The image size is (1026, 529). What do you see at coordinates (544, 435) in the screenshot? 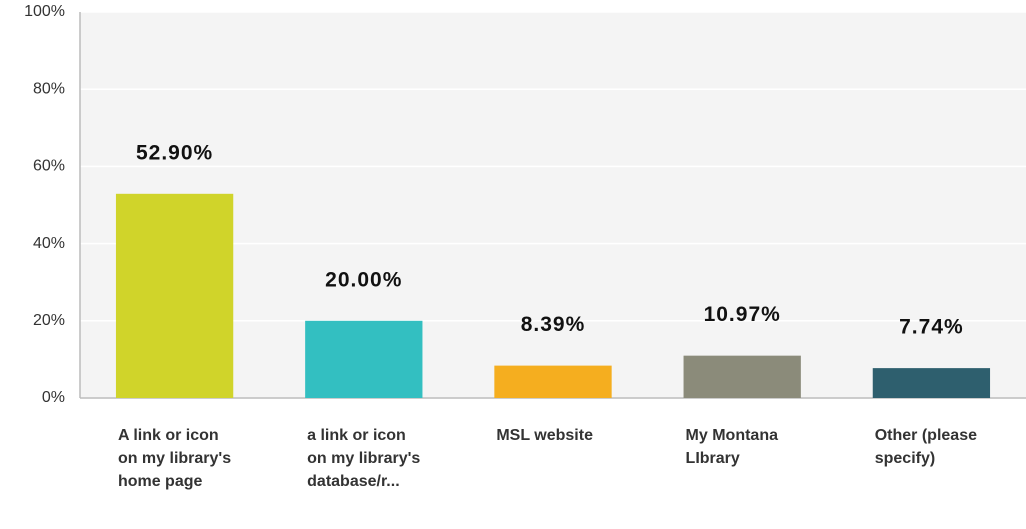
I see `x-tick-label: MSL website` at bounding box center [544, 435].